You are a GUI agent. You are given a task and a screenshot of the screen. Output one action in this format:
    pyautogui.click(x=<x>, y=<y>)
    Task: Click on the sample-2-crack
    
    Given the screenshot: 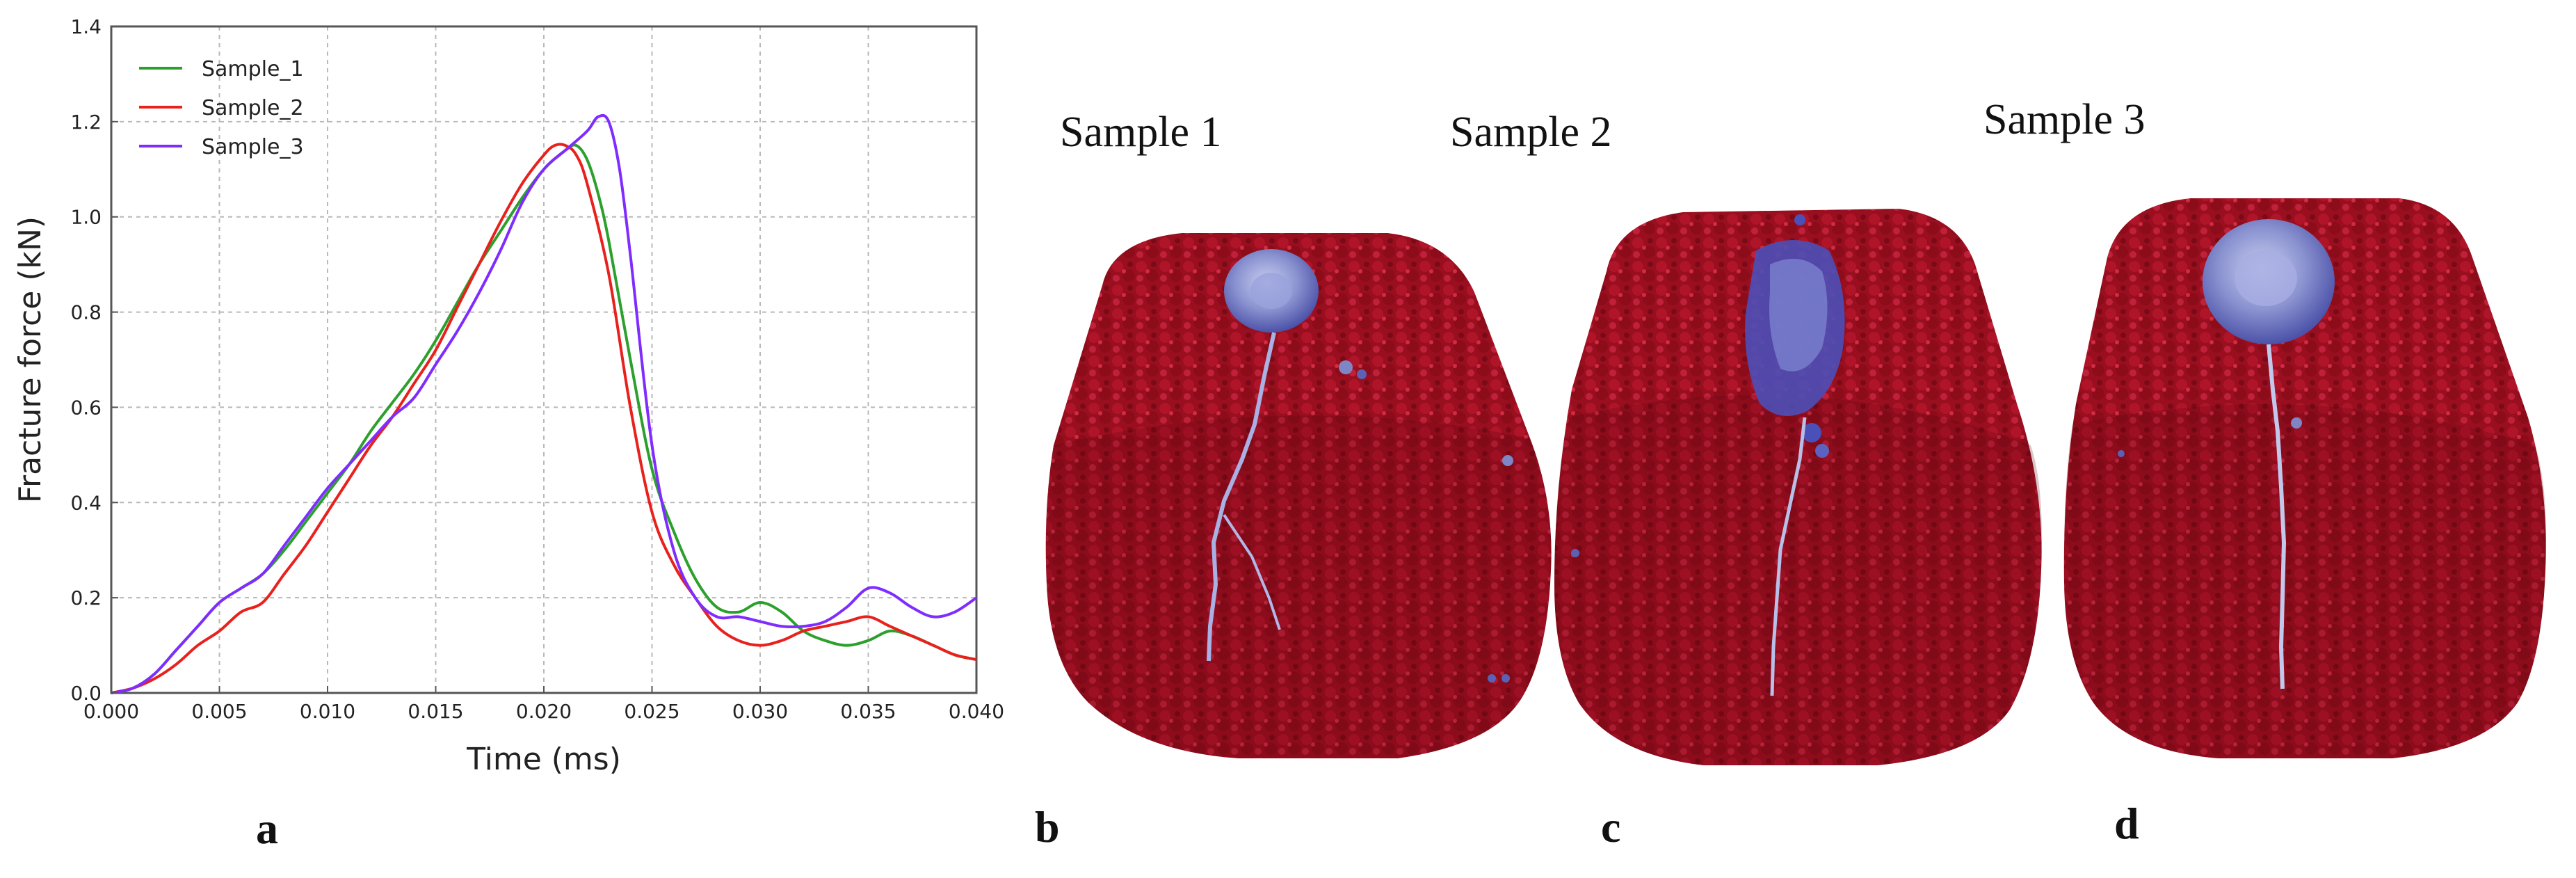 What is the action you would take?
    pyautogui.click(x=1788, y=556)
    